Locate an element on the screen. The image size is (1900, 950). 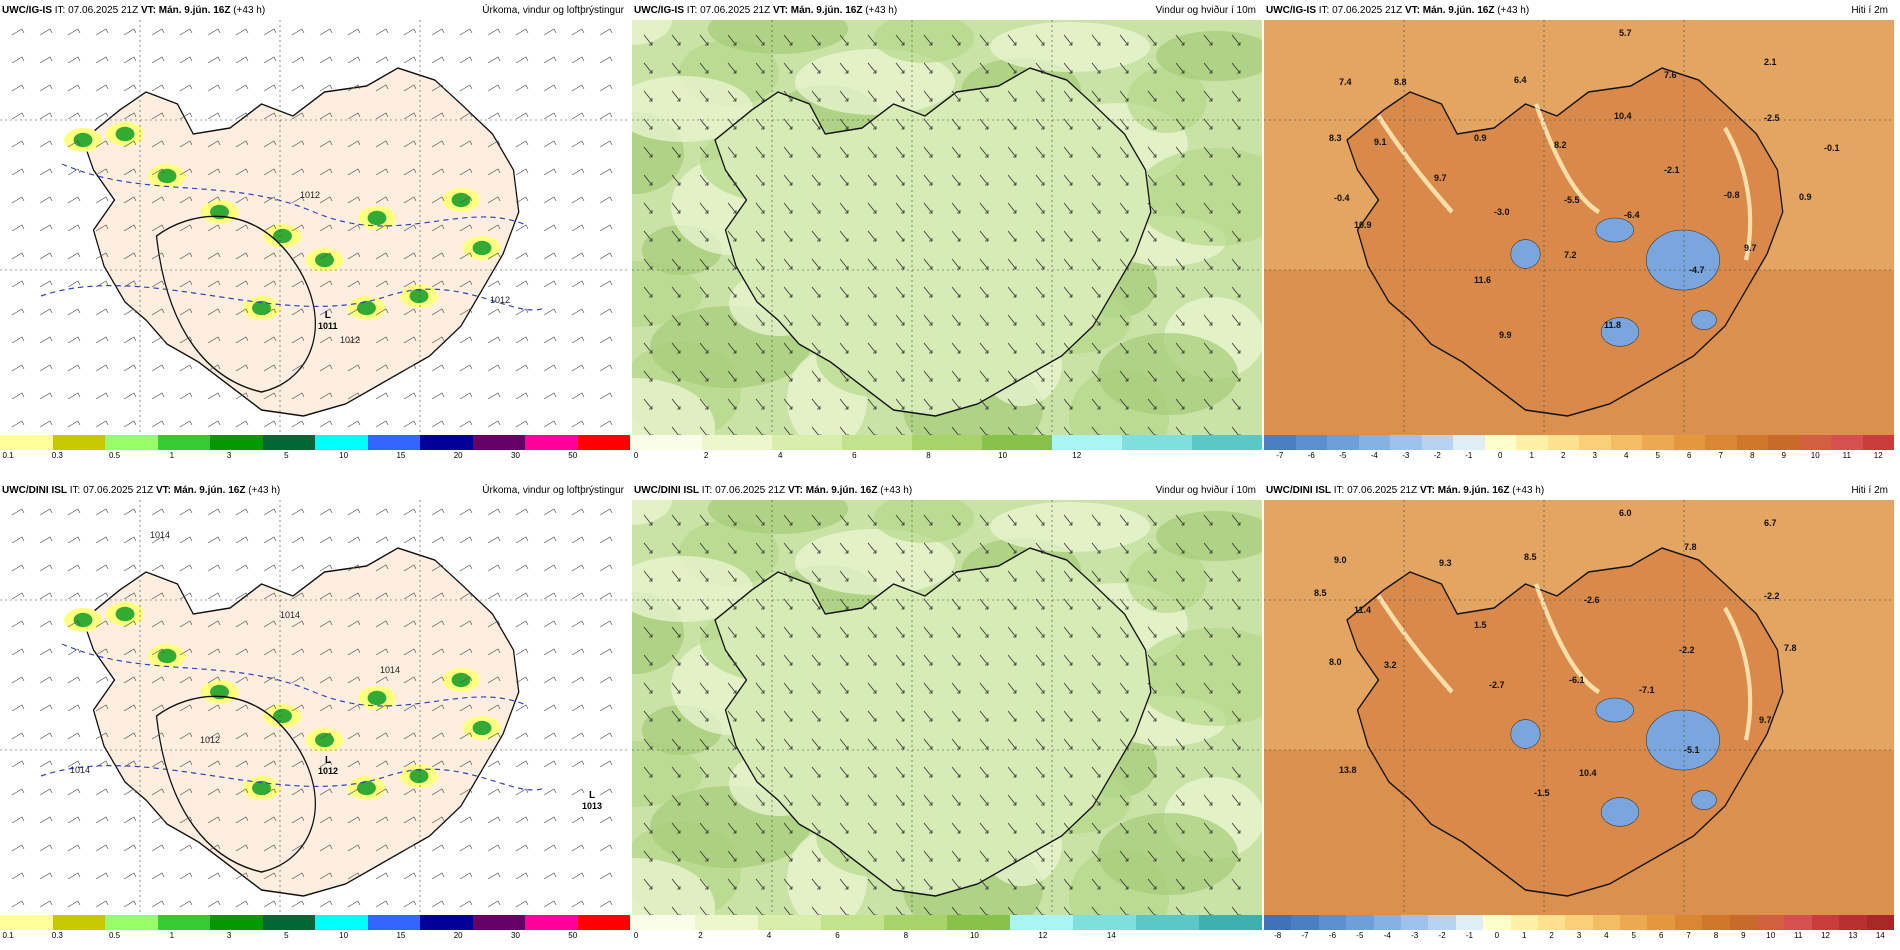
forecast-map: 1014 1014 1014 1012 1014 L 1012 L 1013 is located at coordinates (315, 707).